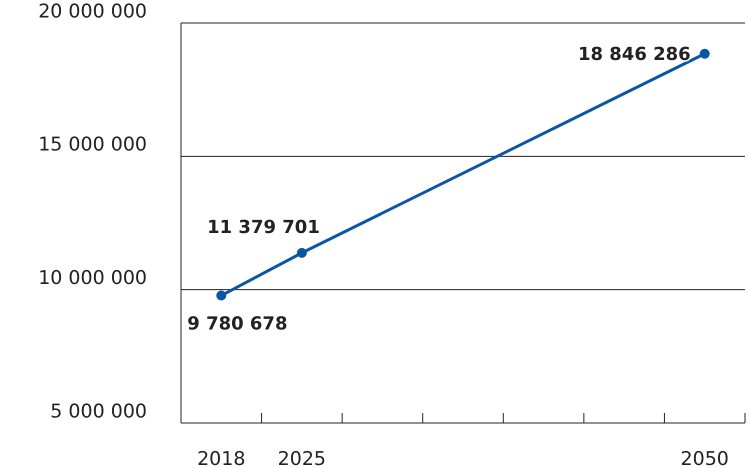 The height and width of the screenshot is (468, 749). I want to click on y-tick-label: 15 000 000, so click(92, 145).